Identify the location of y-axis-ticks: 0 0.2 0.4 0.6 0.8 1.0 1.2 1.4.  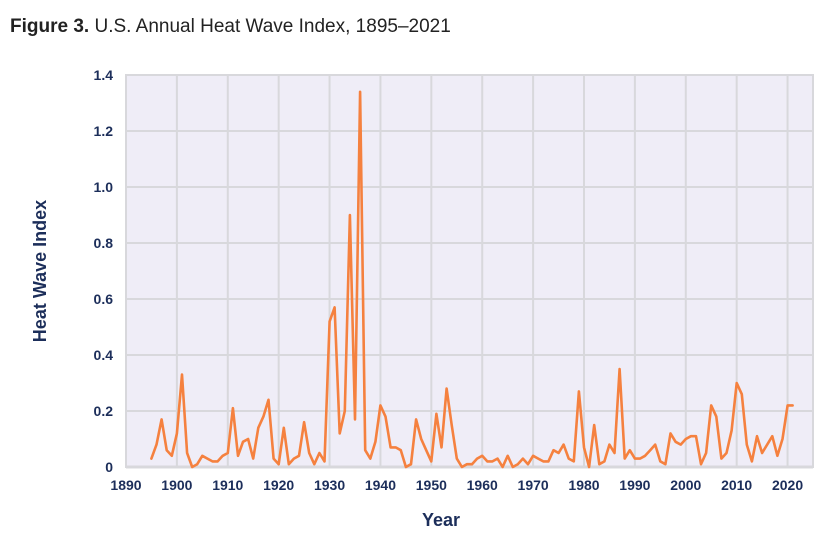
(104, 271).